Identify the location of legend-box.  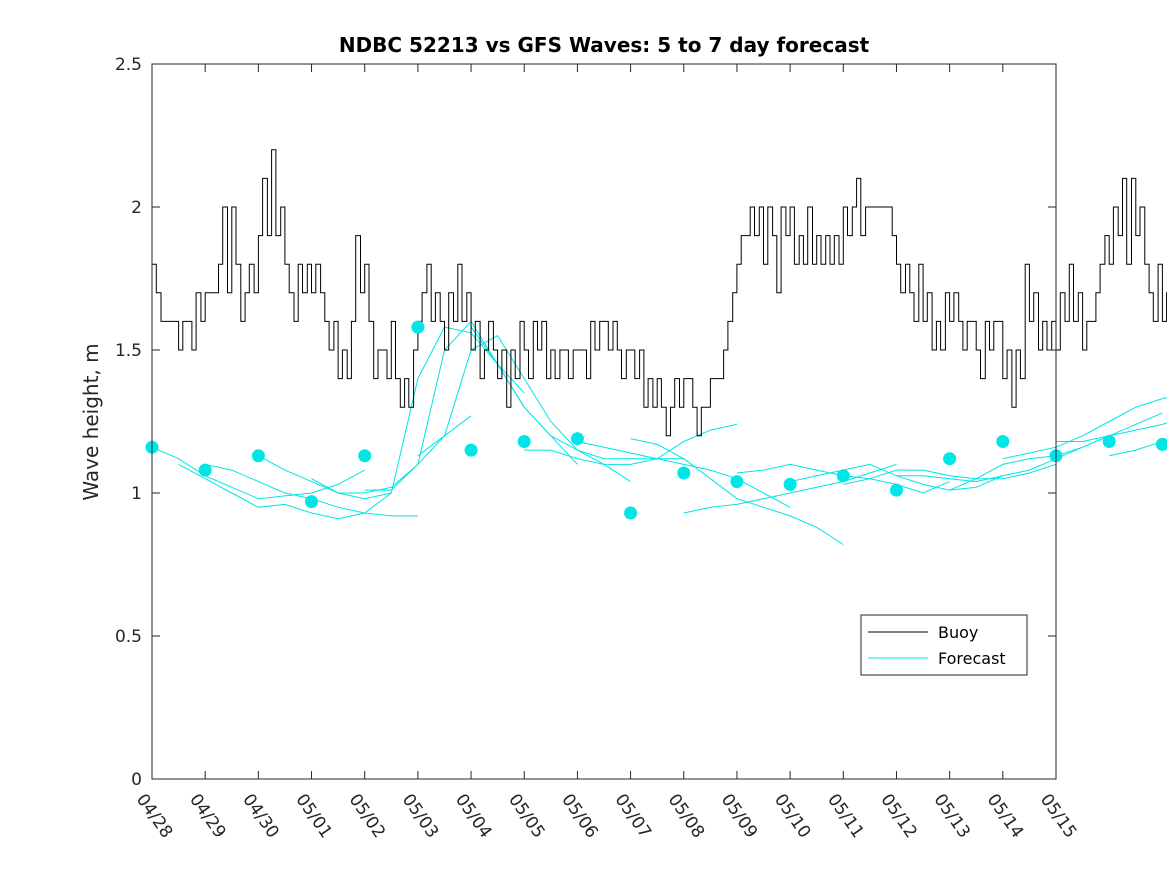
(944, 645).